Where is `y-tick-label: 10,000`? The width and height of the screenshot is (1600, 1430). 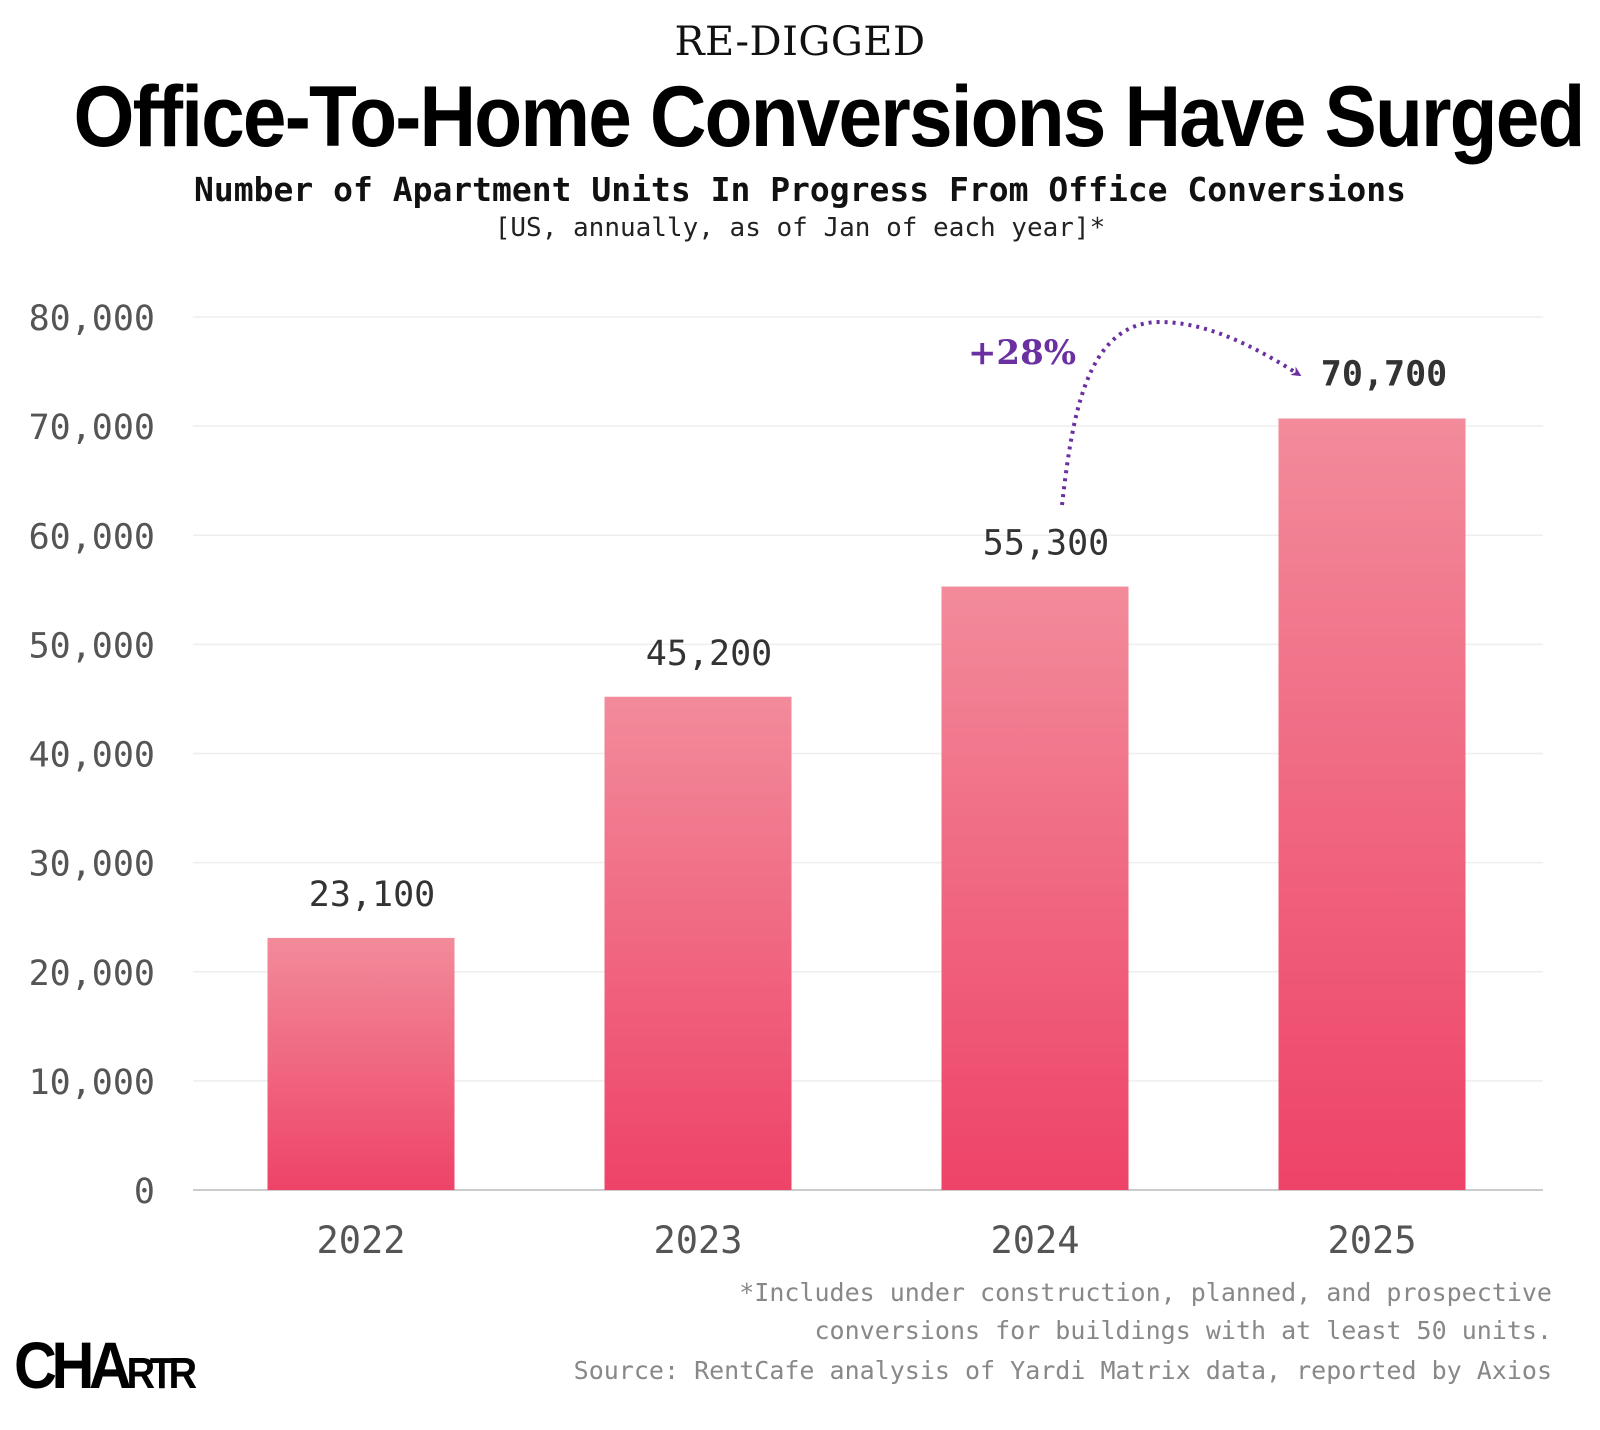
y-tick-label: 10,000 is located at coordinates (92, 1083).